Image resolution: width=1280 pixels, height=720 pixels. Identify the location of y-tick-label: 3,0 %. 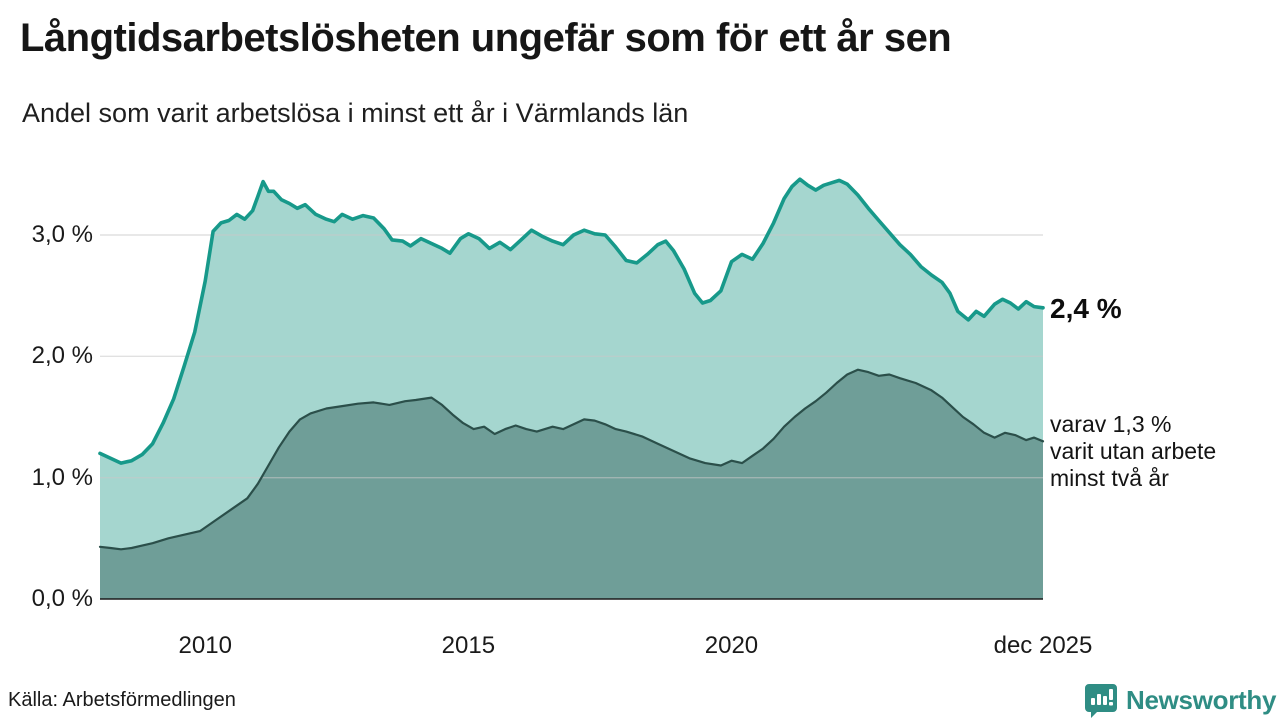
(62, 234).